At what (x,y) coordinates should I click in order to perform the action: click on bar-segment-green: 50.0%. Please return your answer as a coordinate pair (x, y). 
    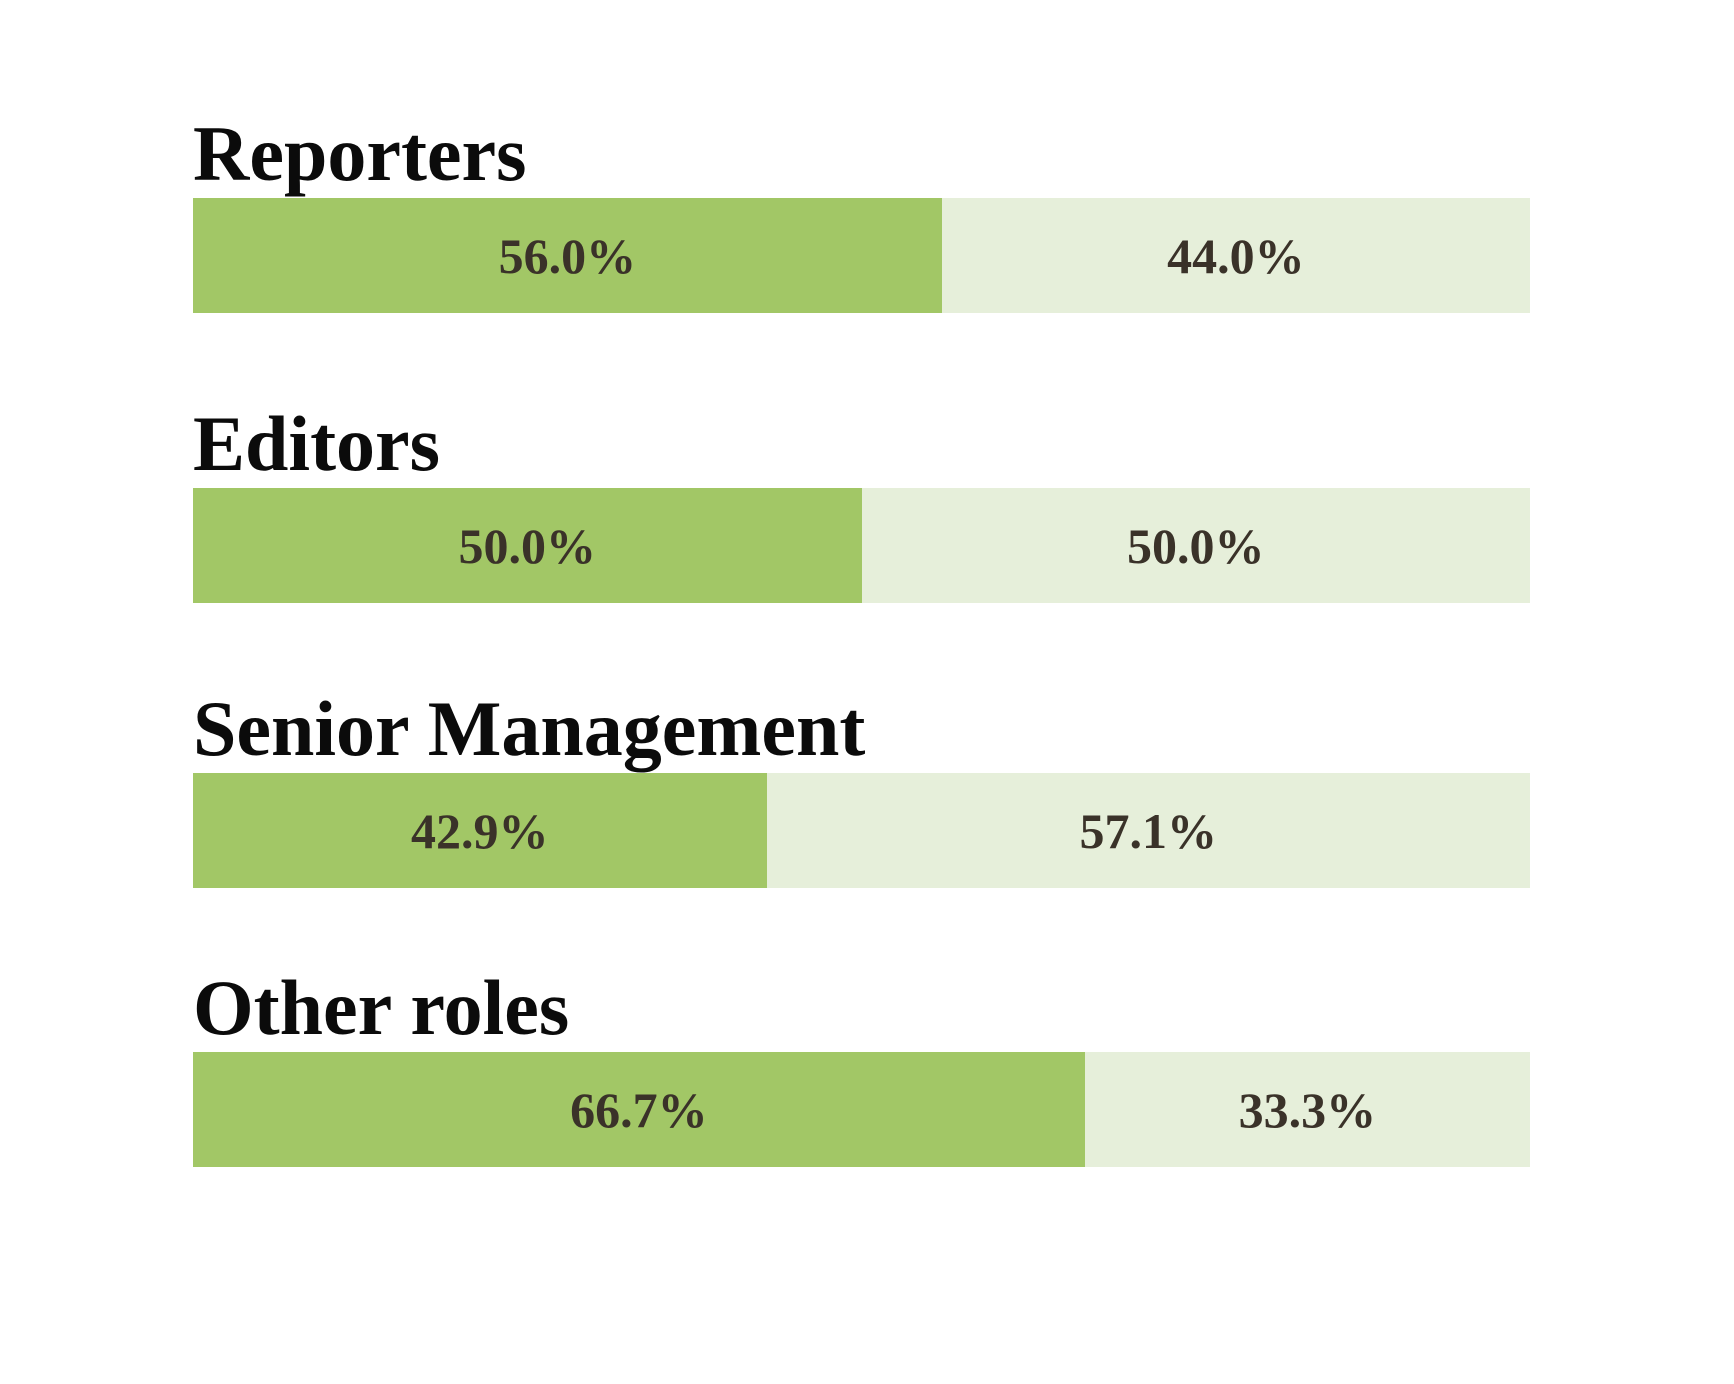
    Looking at the image, I should click on (527, 545).